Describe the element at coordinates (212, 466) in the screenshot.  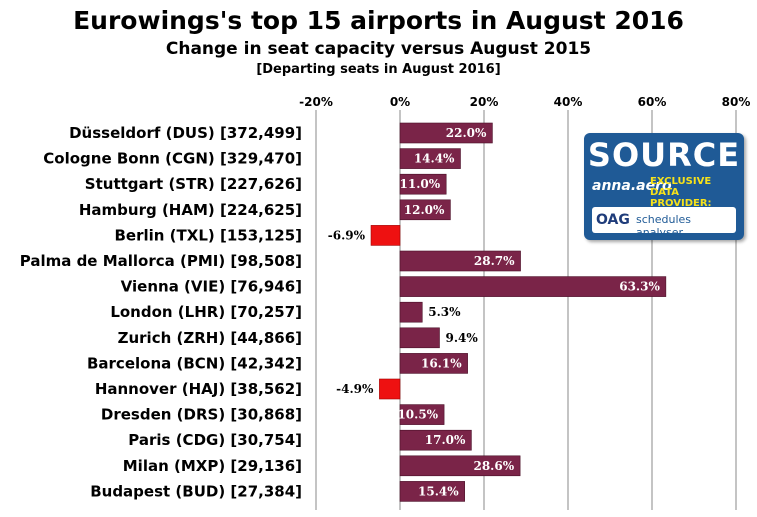
I see `category-label: Milan (MXP) [29,136]` at that location.